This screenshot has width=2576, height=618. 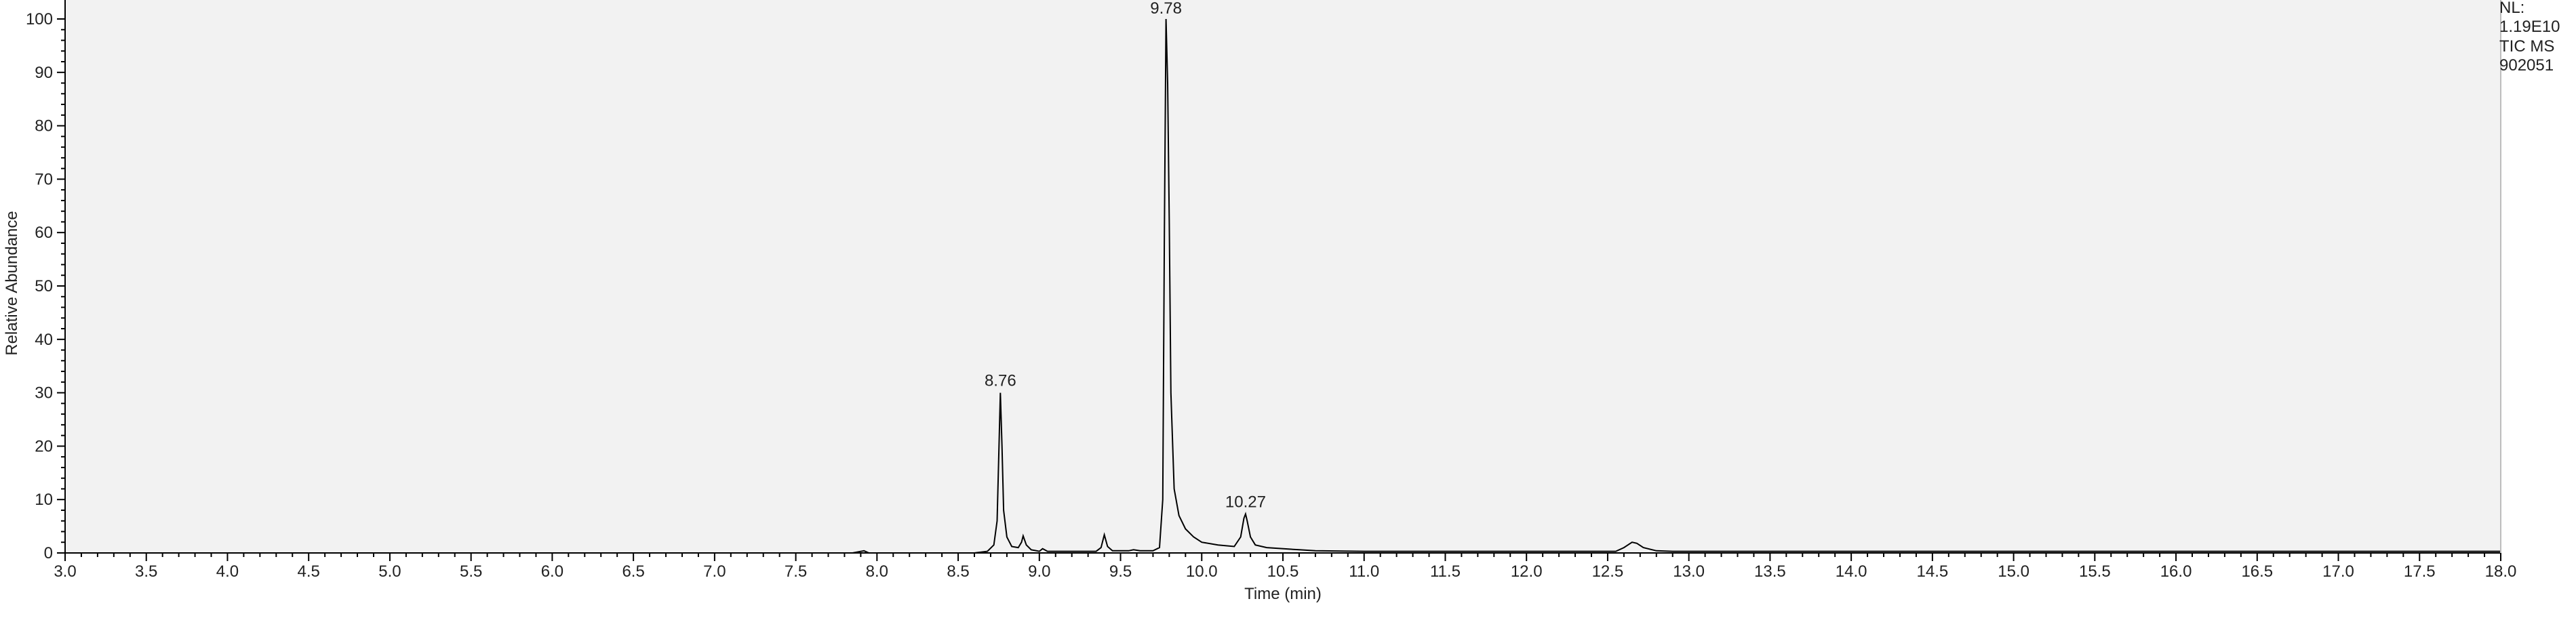 I want to click on y-tick-label: 90, so click(x=44, y=73).